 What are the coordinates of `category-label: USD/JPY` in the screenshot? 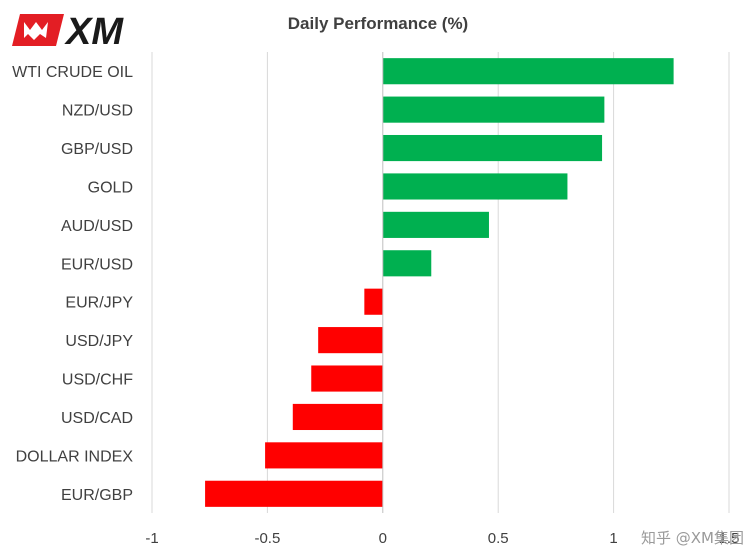 It's located at (99, 341).